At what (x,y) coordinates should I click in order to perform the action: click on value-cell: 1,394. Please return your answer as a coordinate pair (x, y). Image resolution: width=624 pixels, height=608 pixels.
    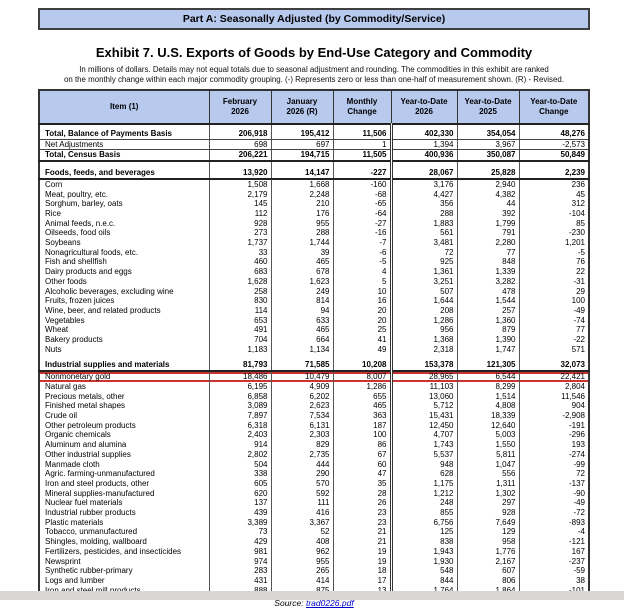
    Looking at the image, I should click on (423, 145).